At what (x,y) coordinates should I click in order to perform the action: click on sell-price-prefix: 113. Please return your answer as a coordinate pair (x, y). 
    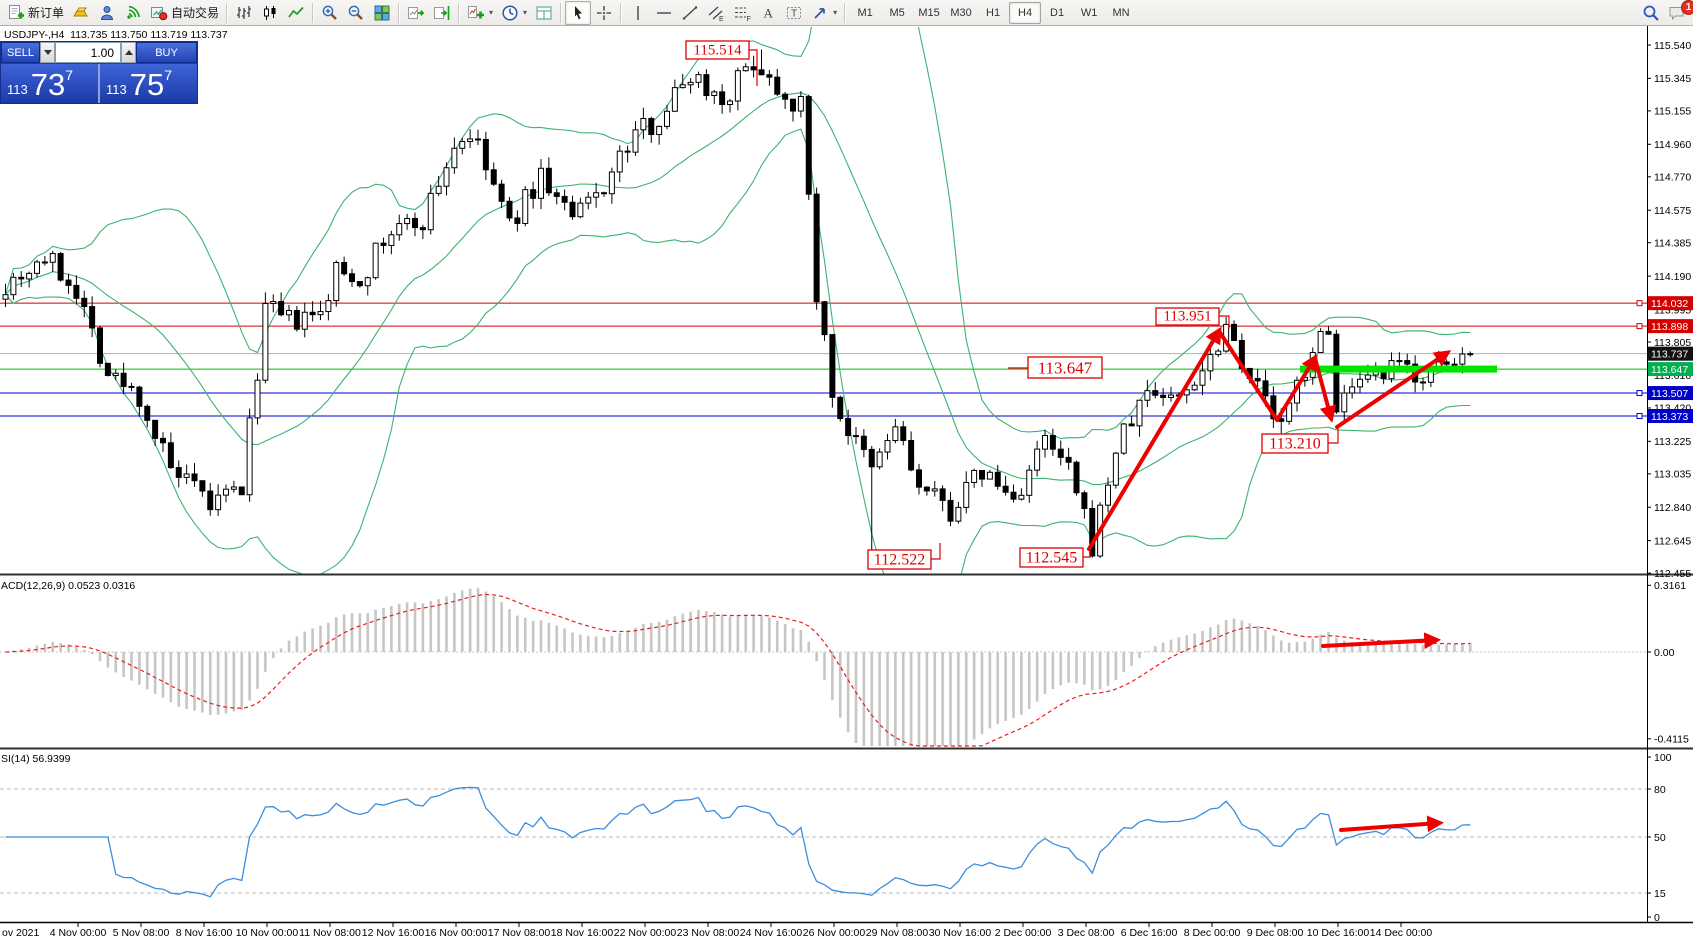
    Looking at the image, I should click on (17, 89).